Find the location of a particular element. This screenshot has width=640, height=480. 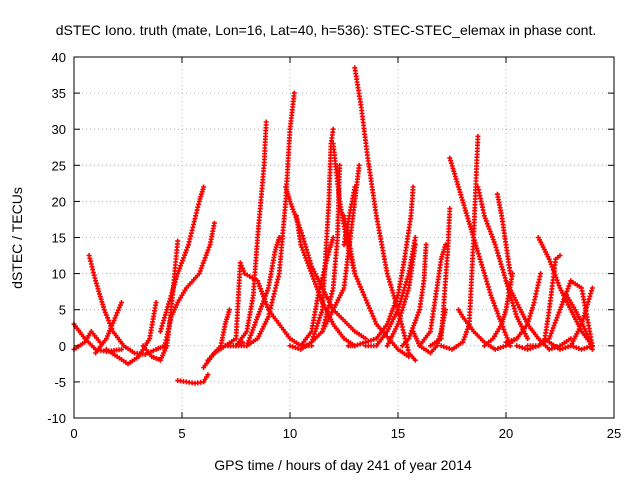

y-tick-label: 5 is located at coordinates (62, 310).